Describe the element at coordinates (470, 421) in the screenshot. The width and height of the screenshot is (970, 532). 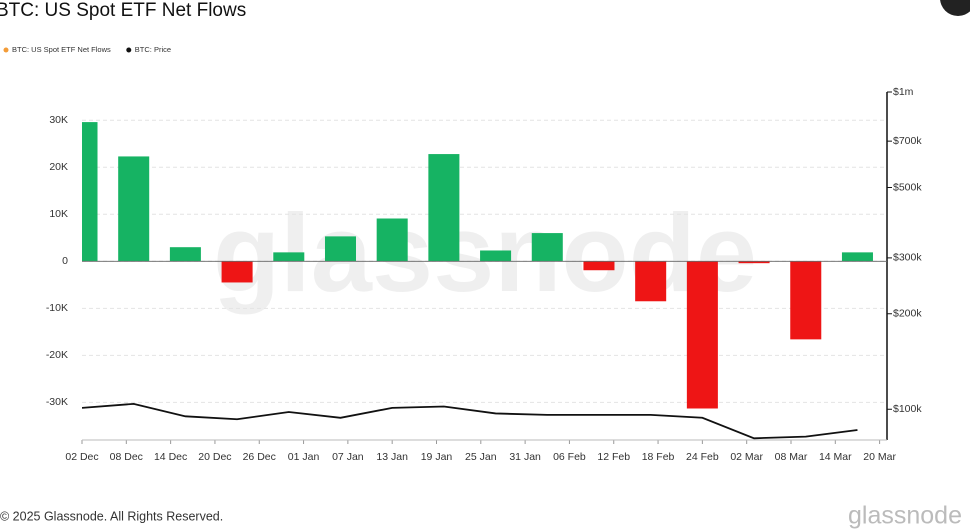
I see `price-line` at that location.